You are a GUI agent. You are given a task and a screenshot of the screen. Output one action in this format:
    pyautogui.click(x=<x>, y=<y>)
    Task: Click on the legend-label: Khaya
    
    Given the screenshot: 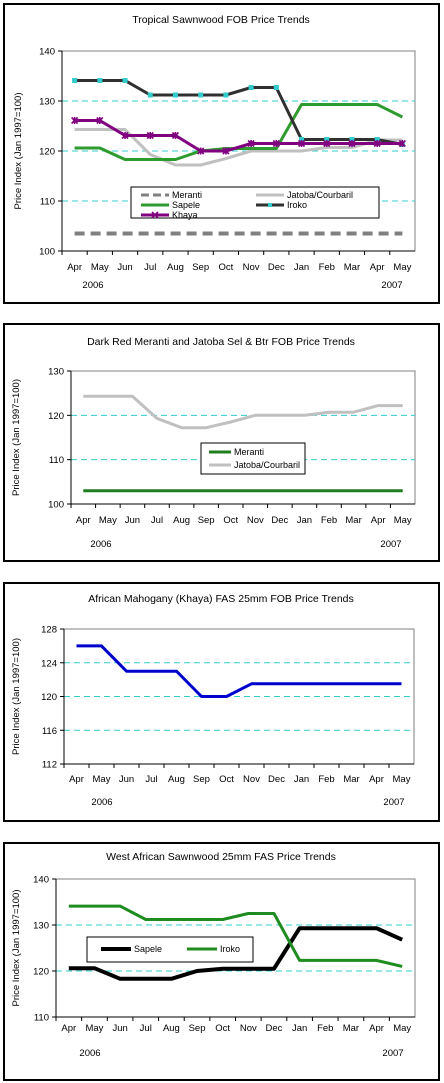 What is the action you would take?
    pyautogui.click(x=185, y=215)
    